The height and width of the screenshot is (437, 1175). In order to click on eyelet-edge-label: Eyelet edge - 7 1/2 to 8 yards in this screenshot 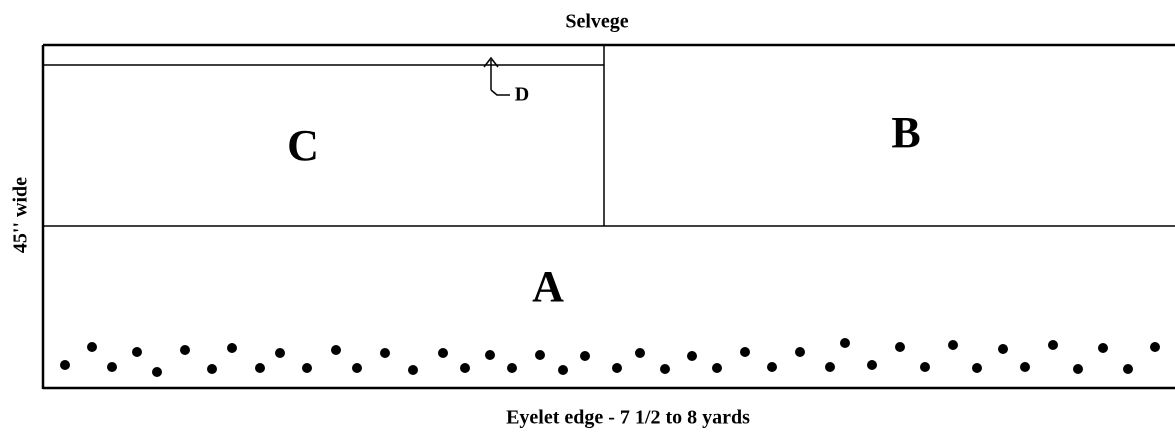, I will do `click(628, 418)`.